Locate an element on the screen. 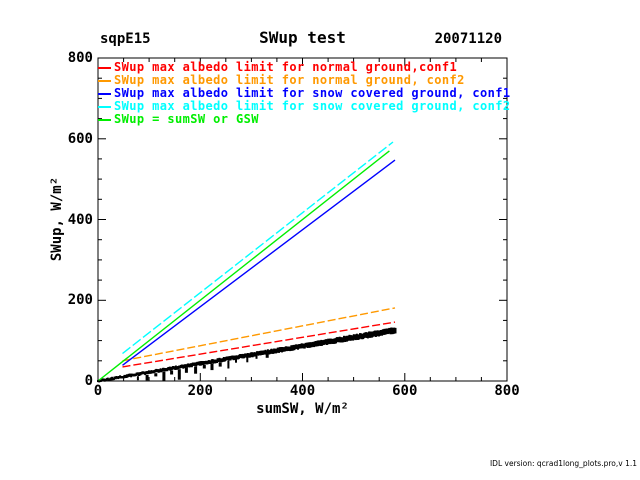 This screenshot has height=480, width=640. legend-label: SWup = sumSW or GSW is located at coordinates (186, 119).